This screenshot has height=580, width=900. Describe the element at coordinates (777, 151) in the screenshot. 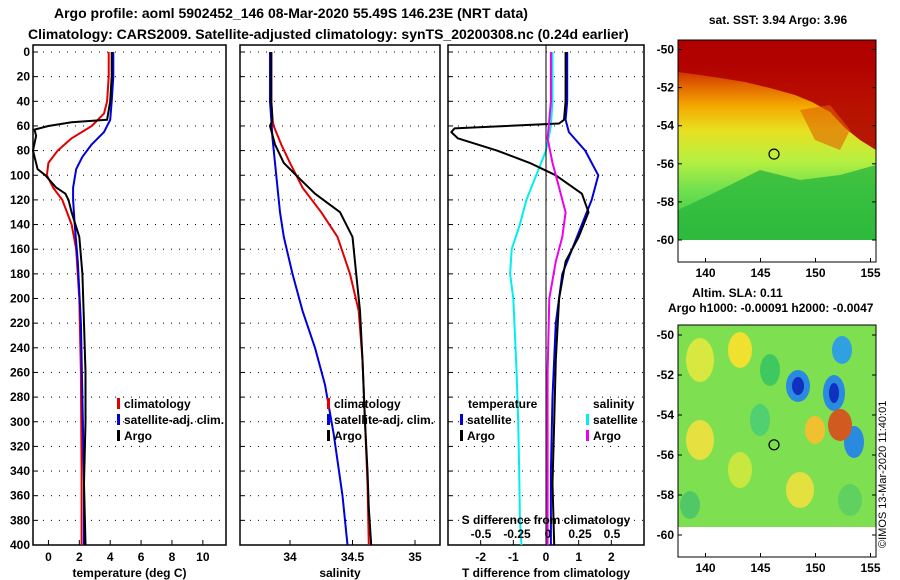

I see `sst-map-frame` at that location.